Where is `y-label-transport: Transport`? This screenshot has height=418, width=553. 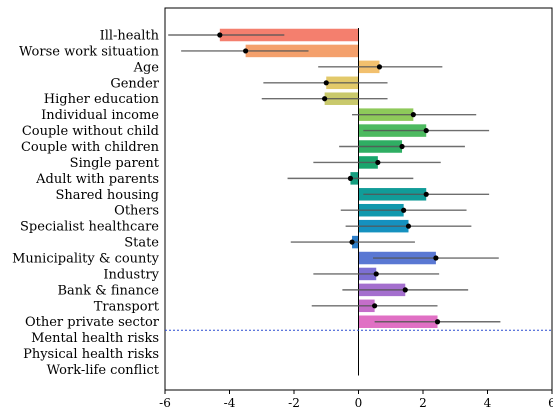 y-label-transport: Transport is located at coordinates (127, 306).